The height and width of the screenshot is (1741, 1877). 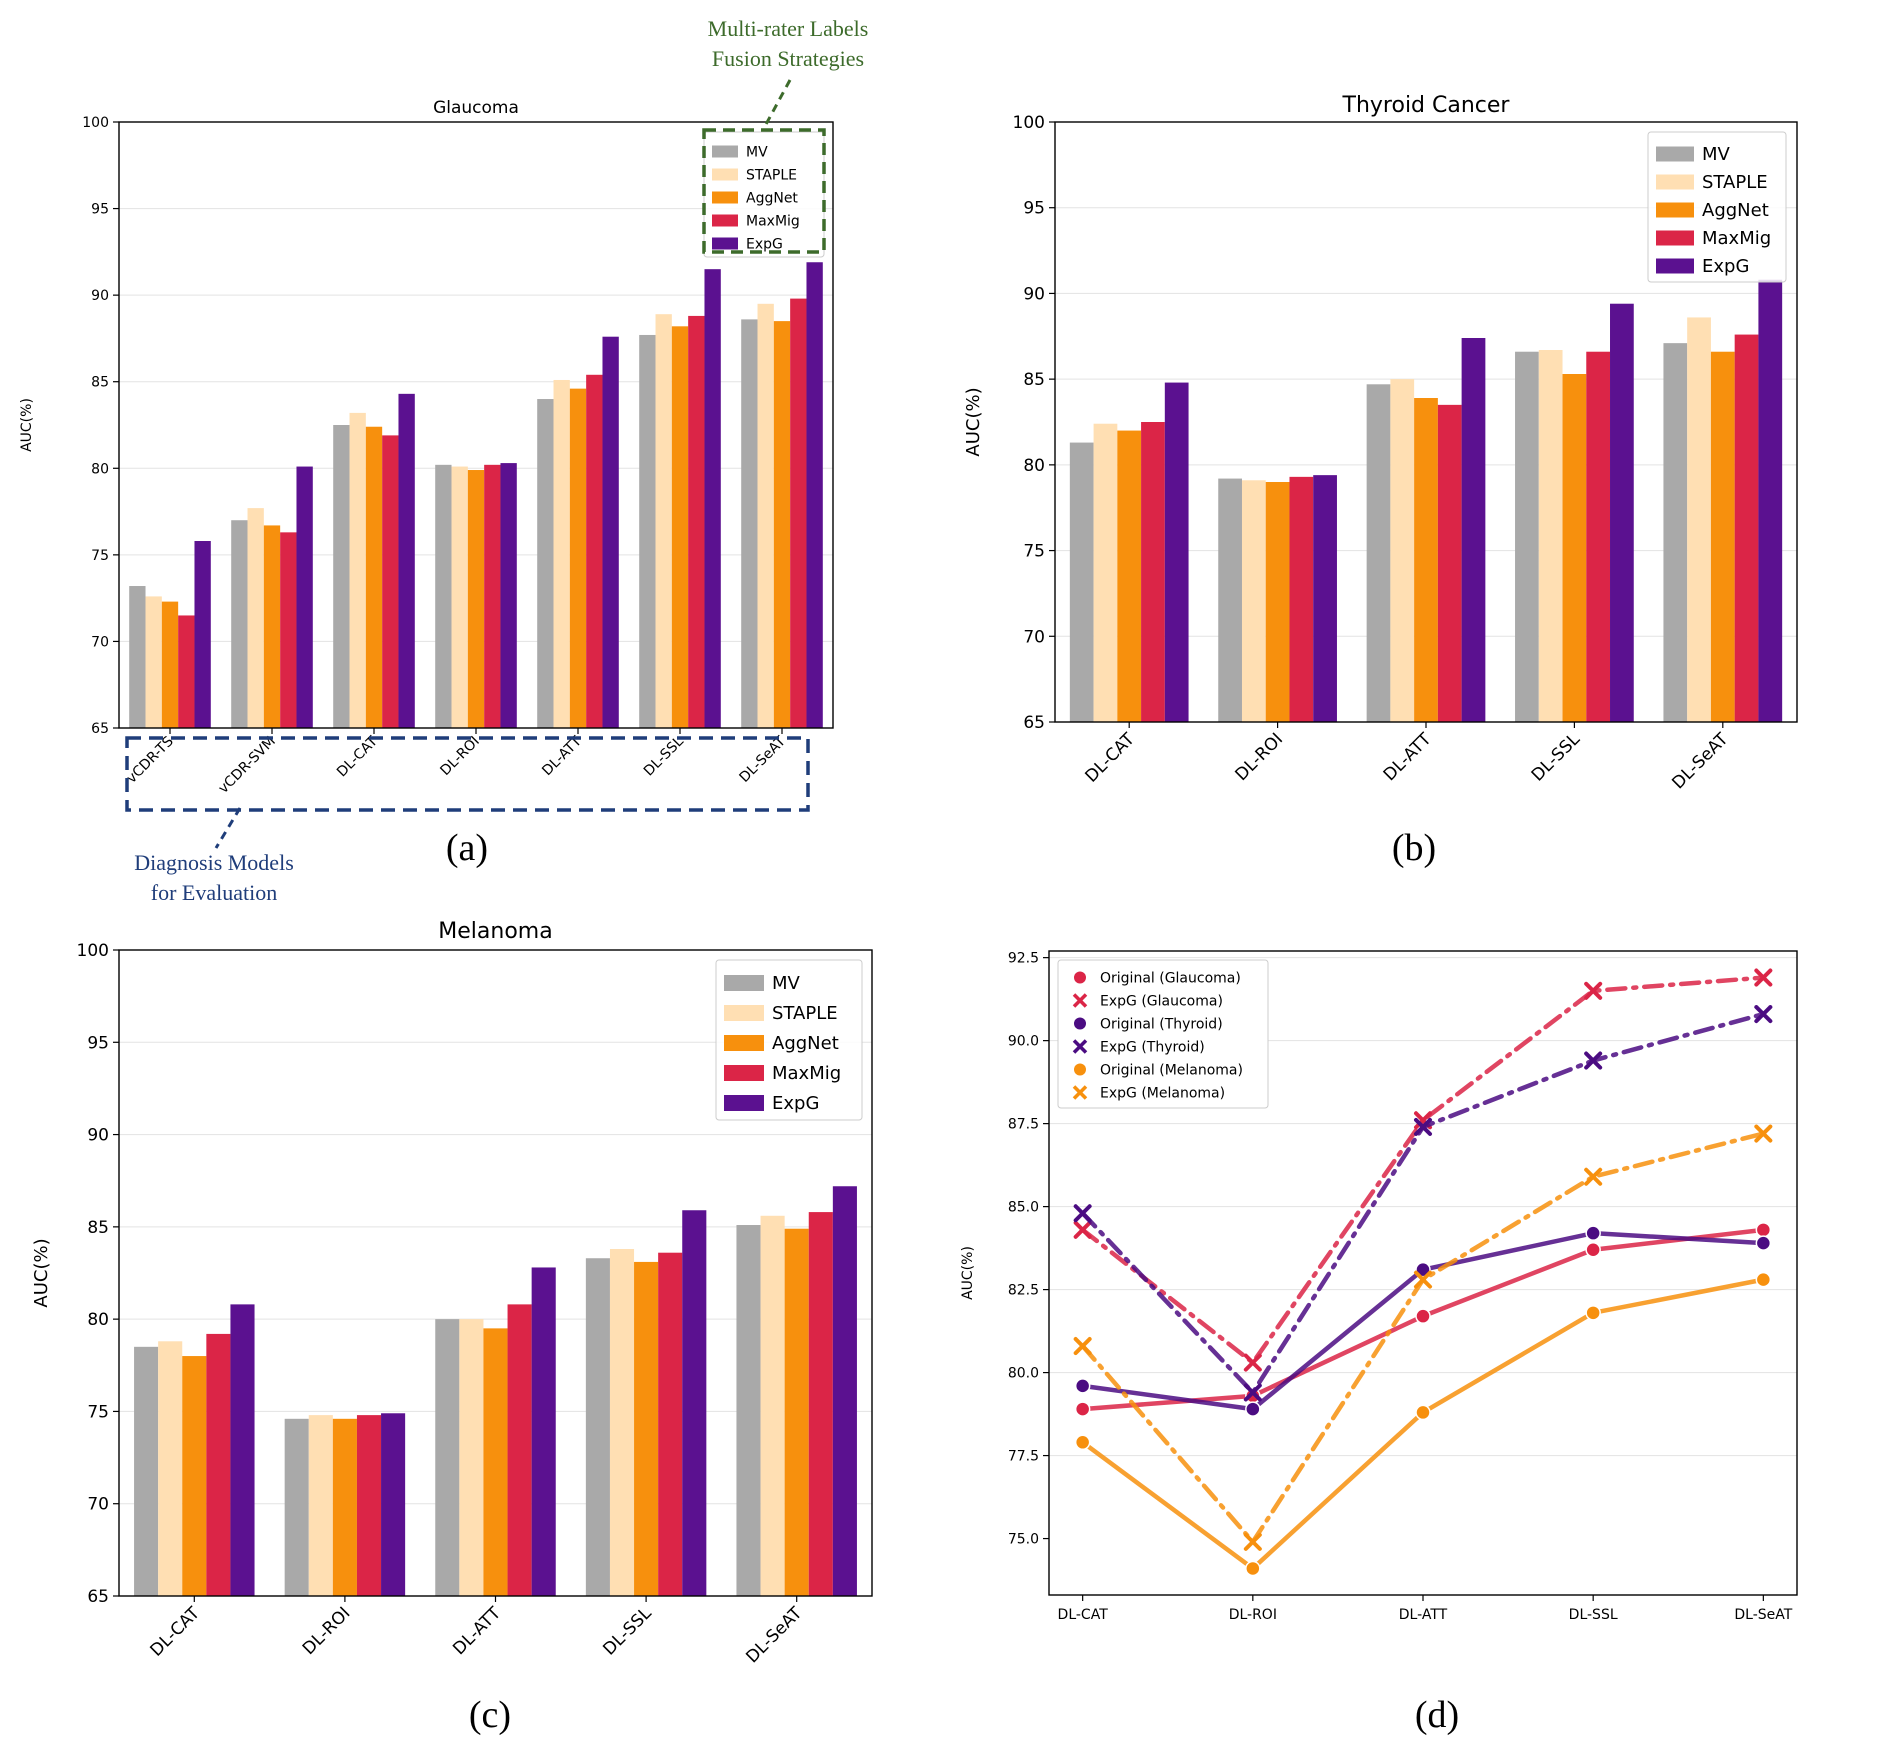 What do you see at coordinates (1763, 1133) in the screenshot?
I see `point-expg-melanoma-dl-seat` at bounding box center [1763, 1133].